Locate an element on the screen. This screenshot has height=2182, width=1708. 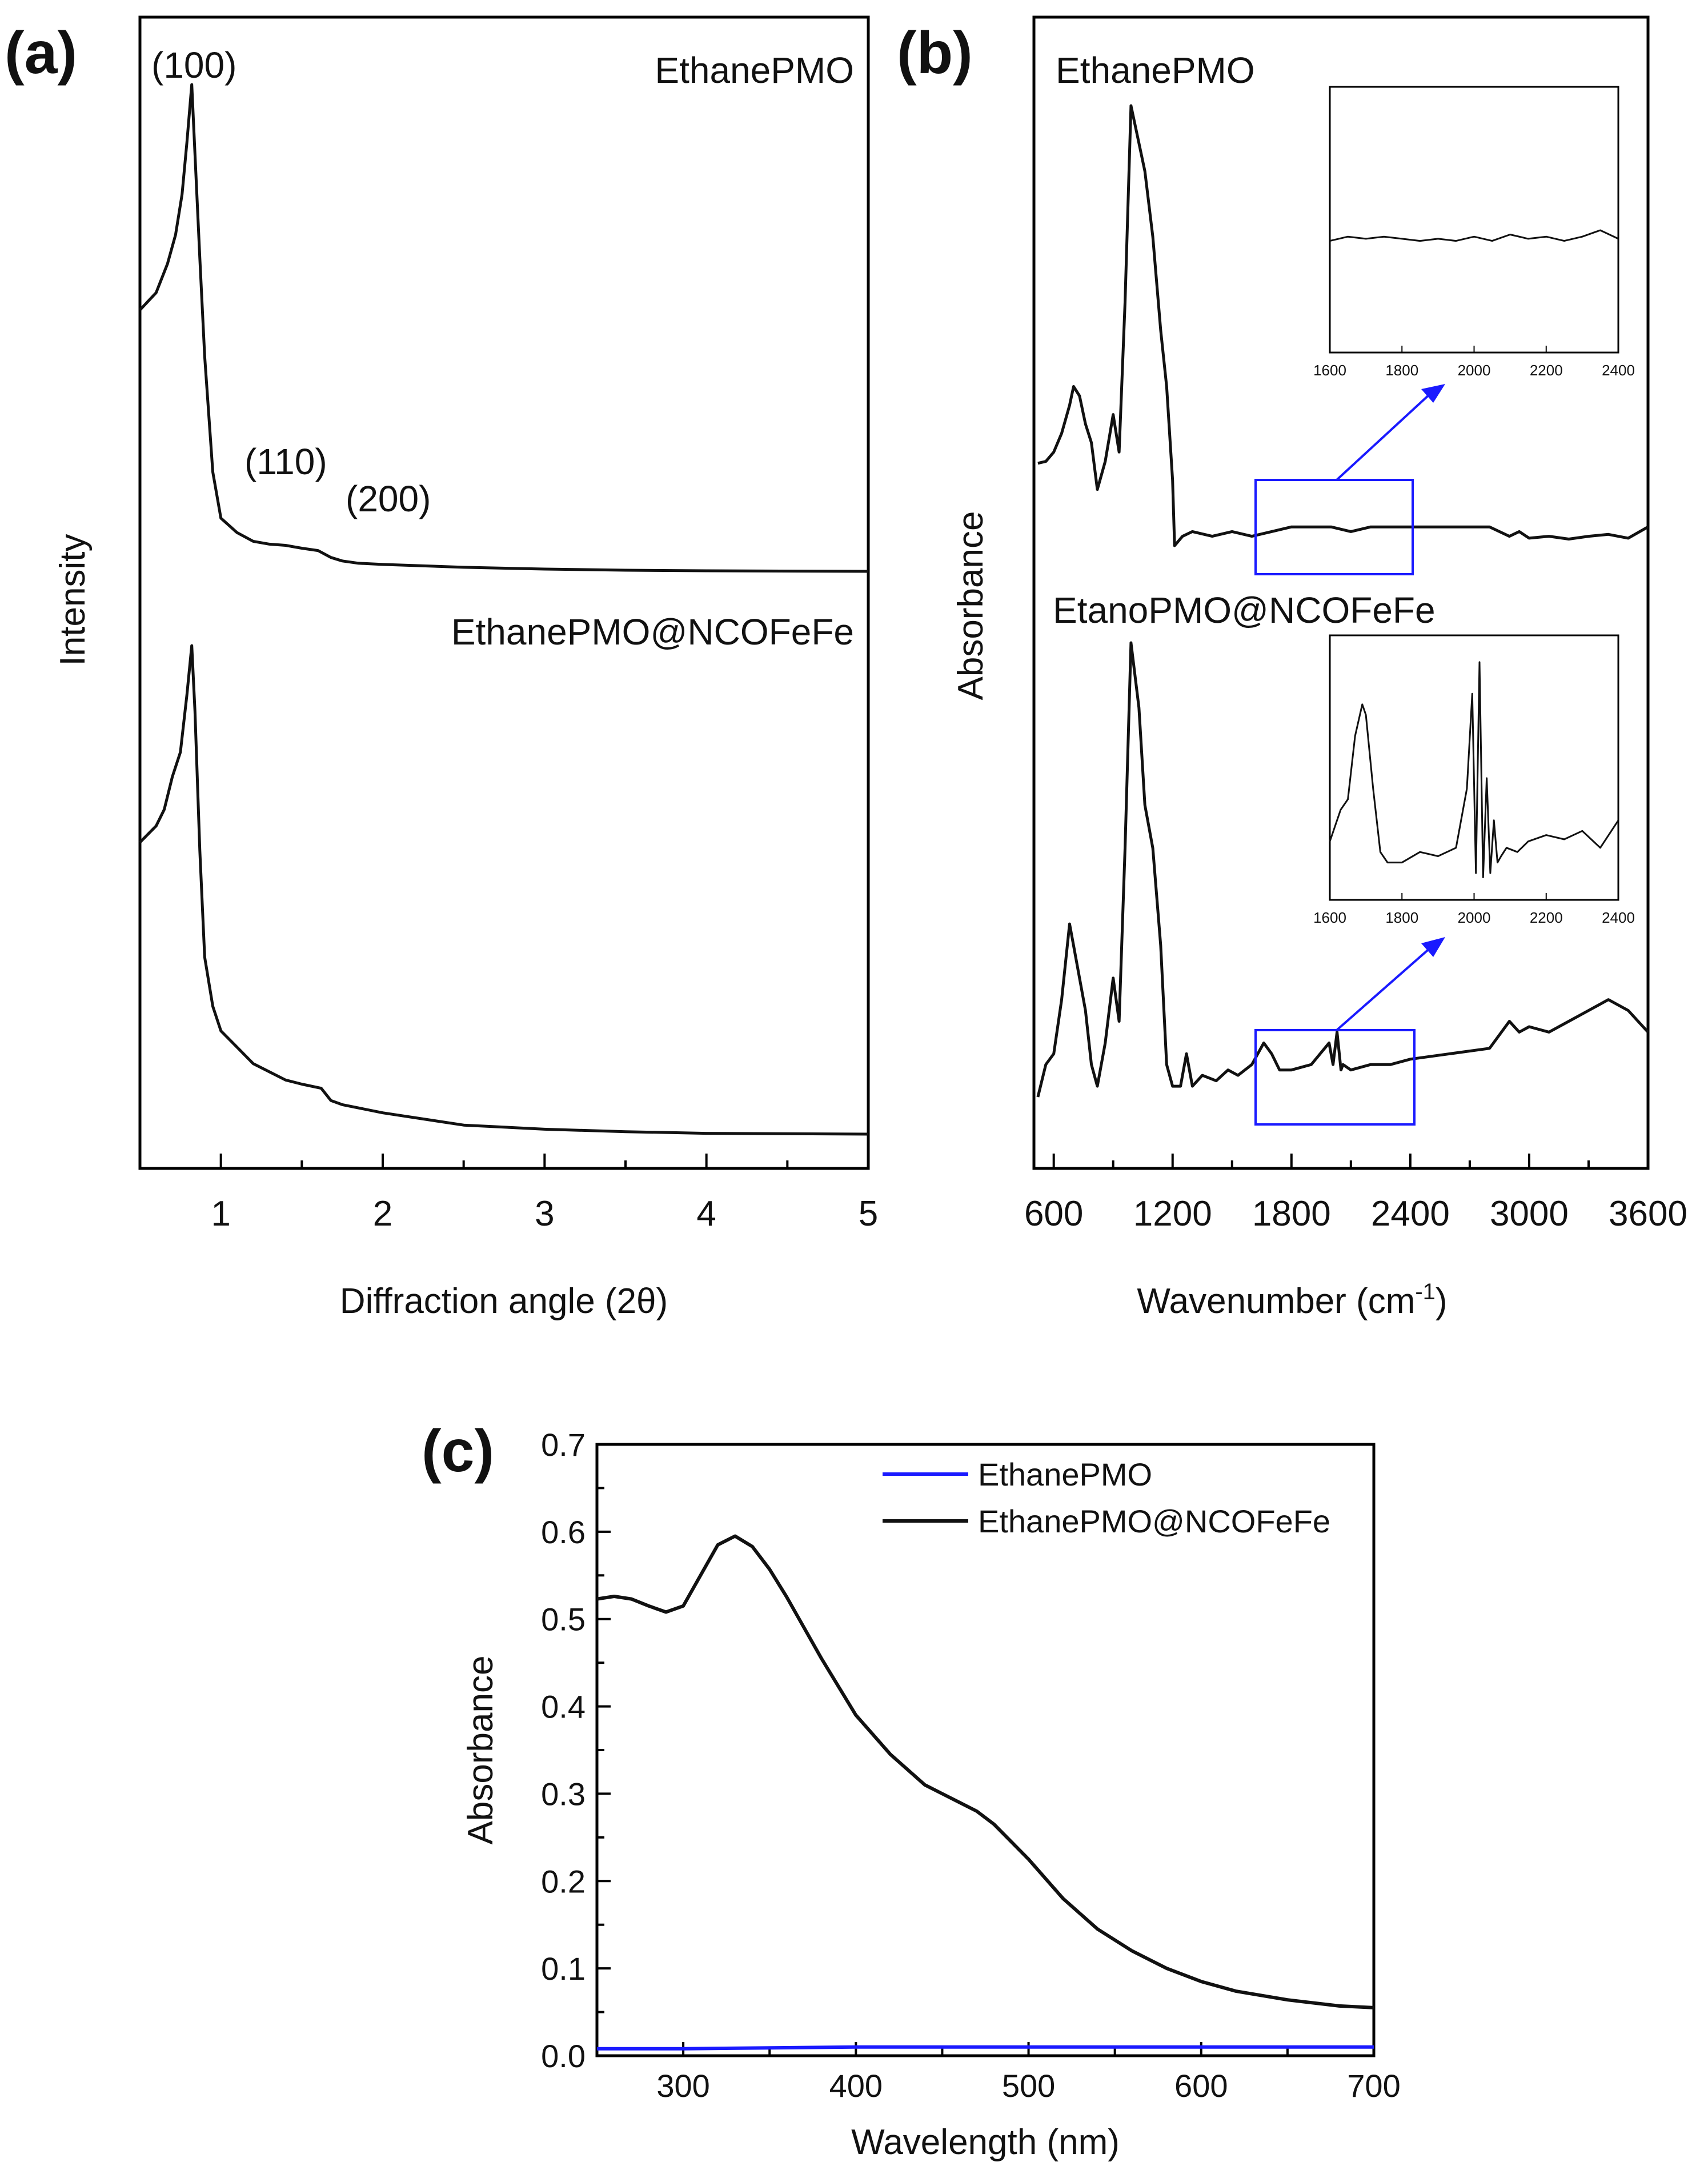
panel-c-y-tick-label: 0.3 is located at coordinates (564, 1794).